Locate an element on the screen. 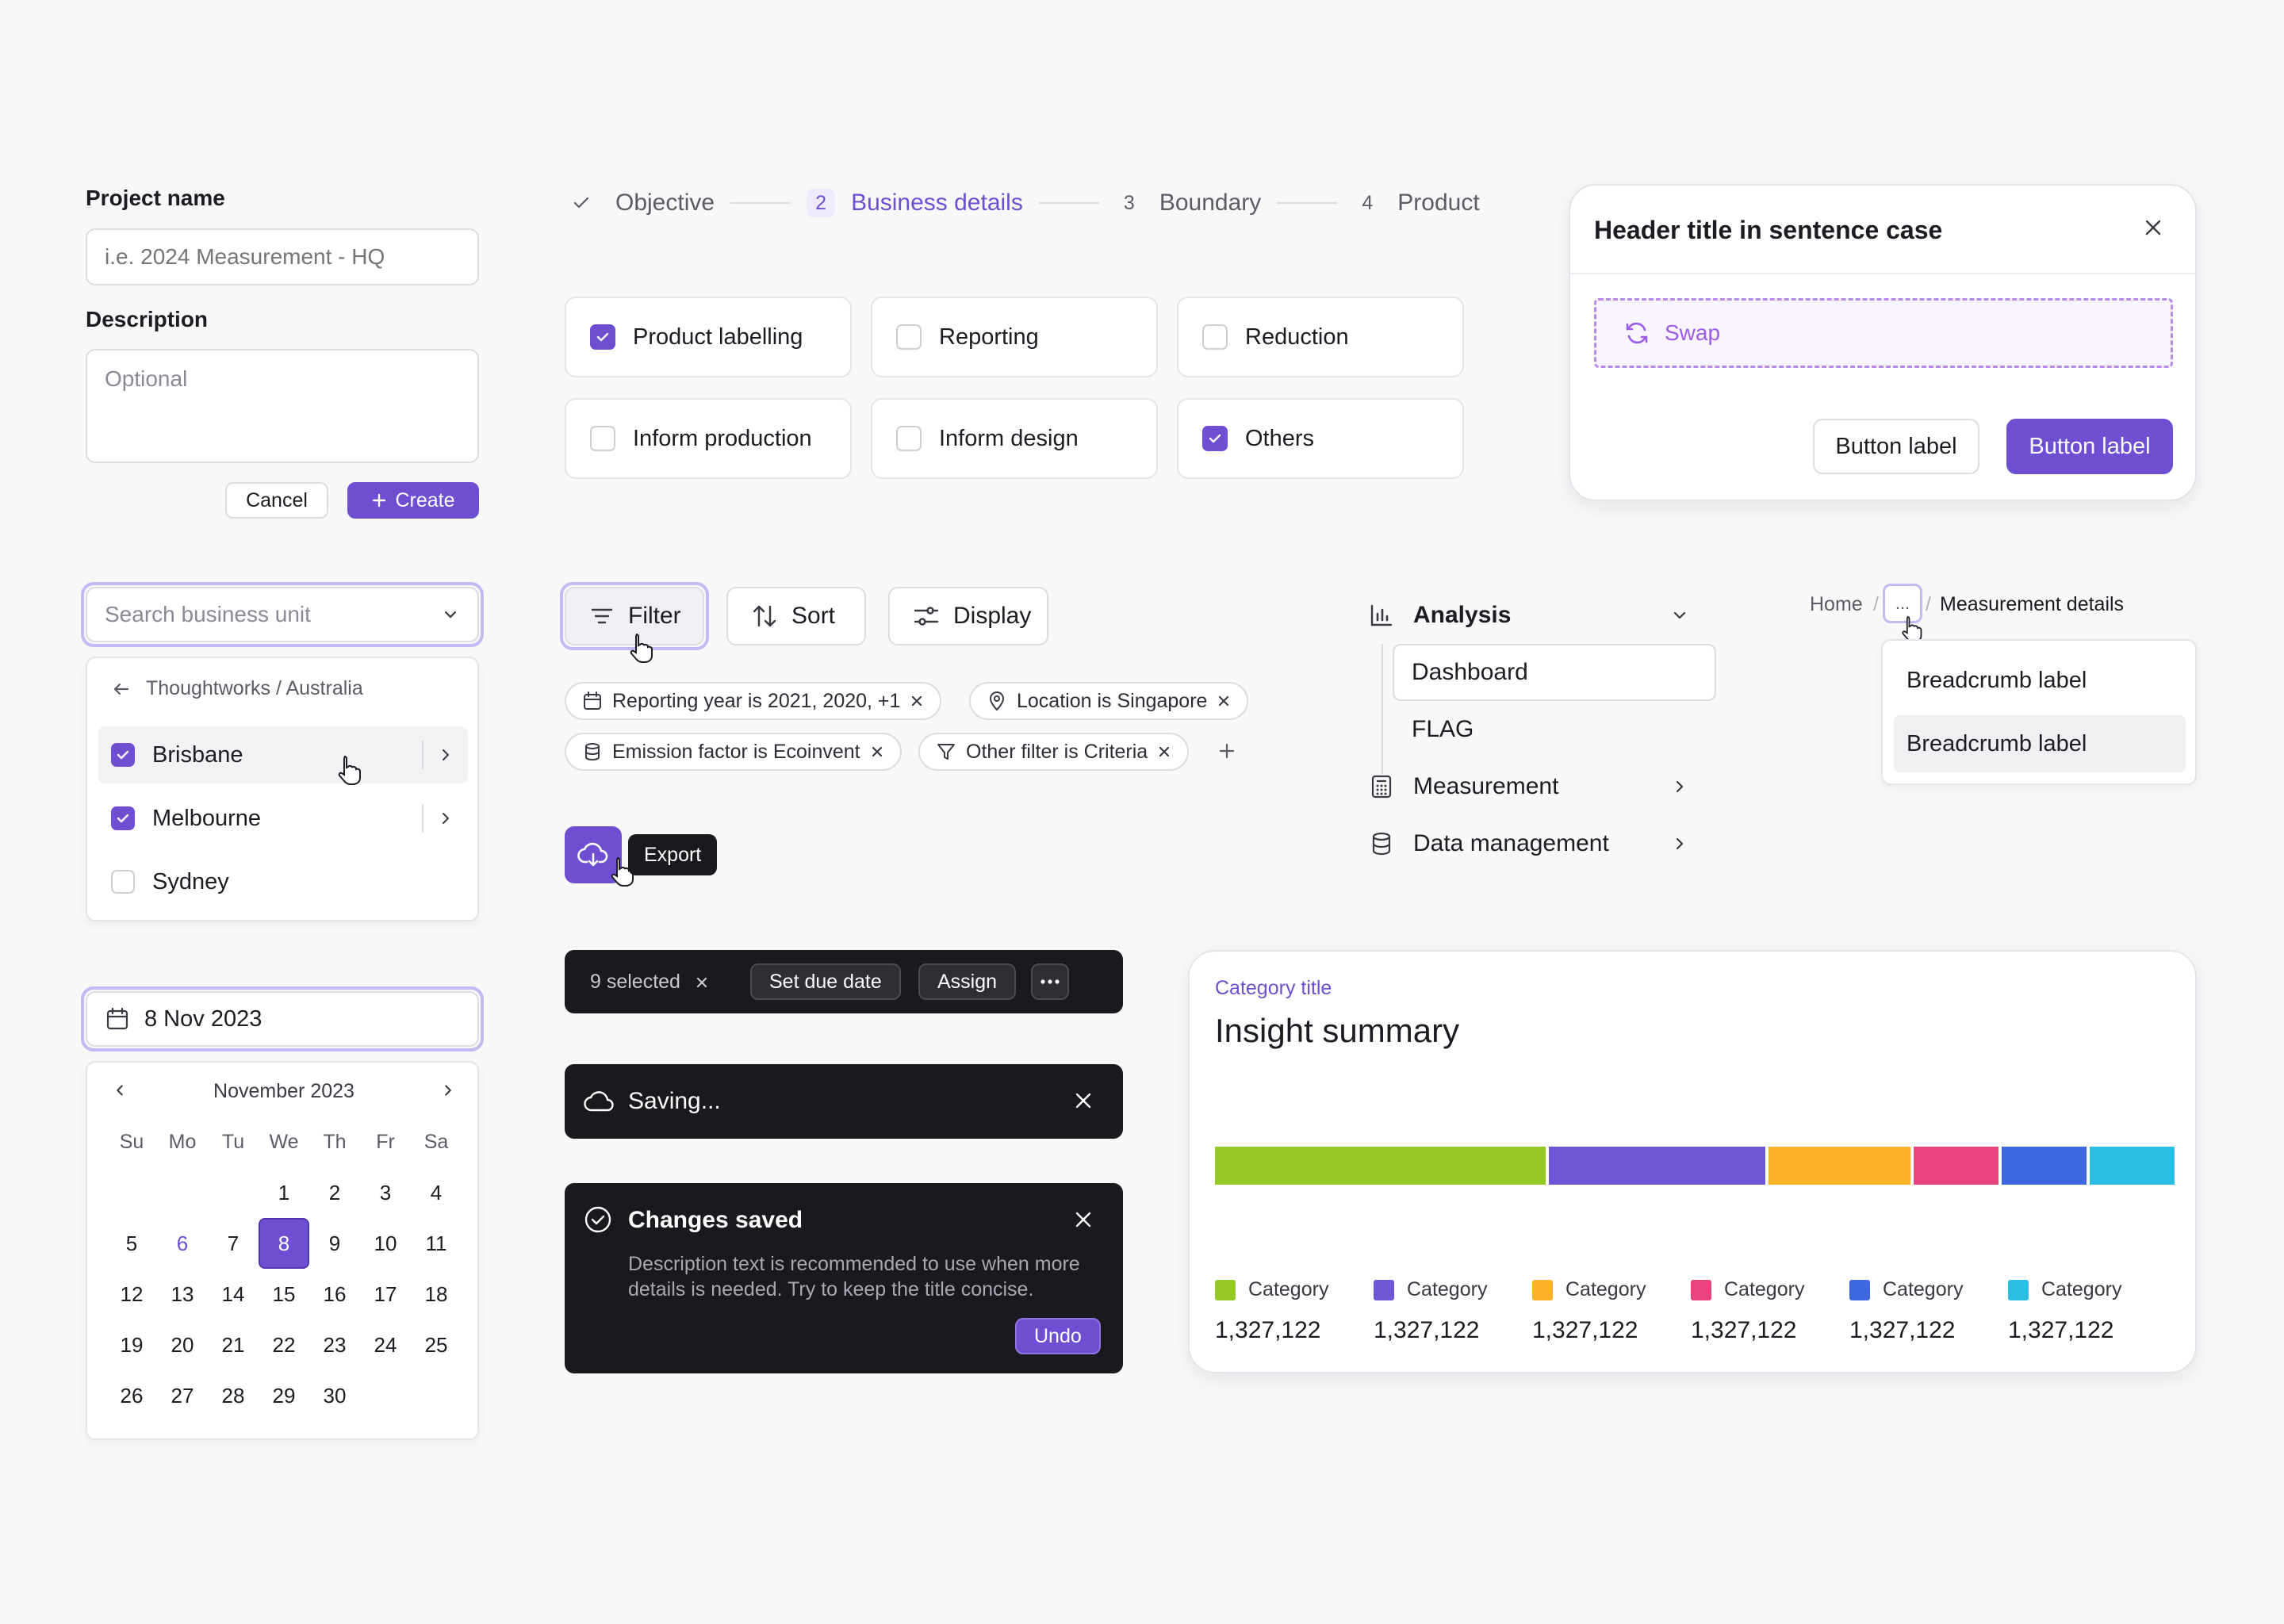 The image size is (2284, 1624). nav-dashboard: Dashboard is located at coordinates (1554, 672).